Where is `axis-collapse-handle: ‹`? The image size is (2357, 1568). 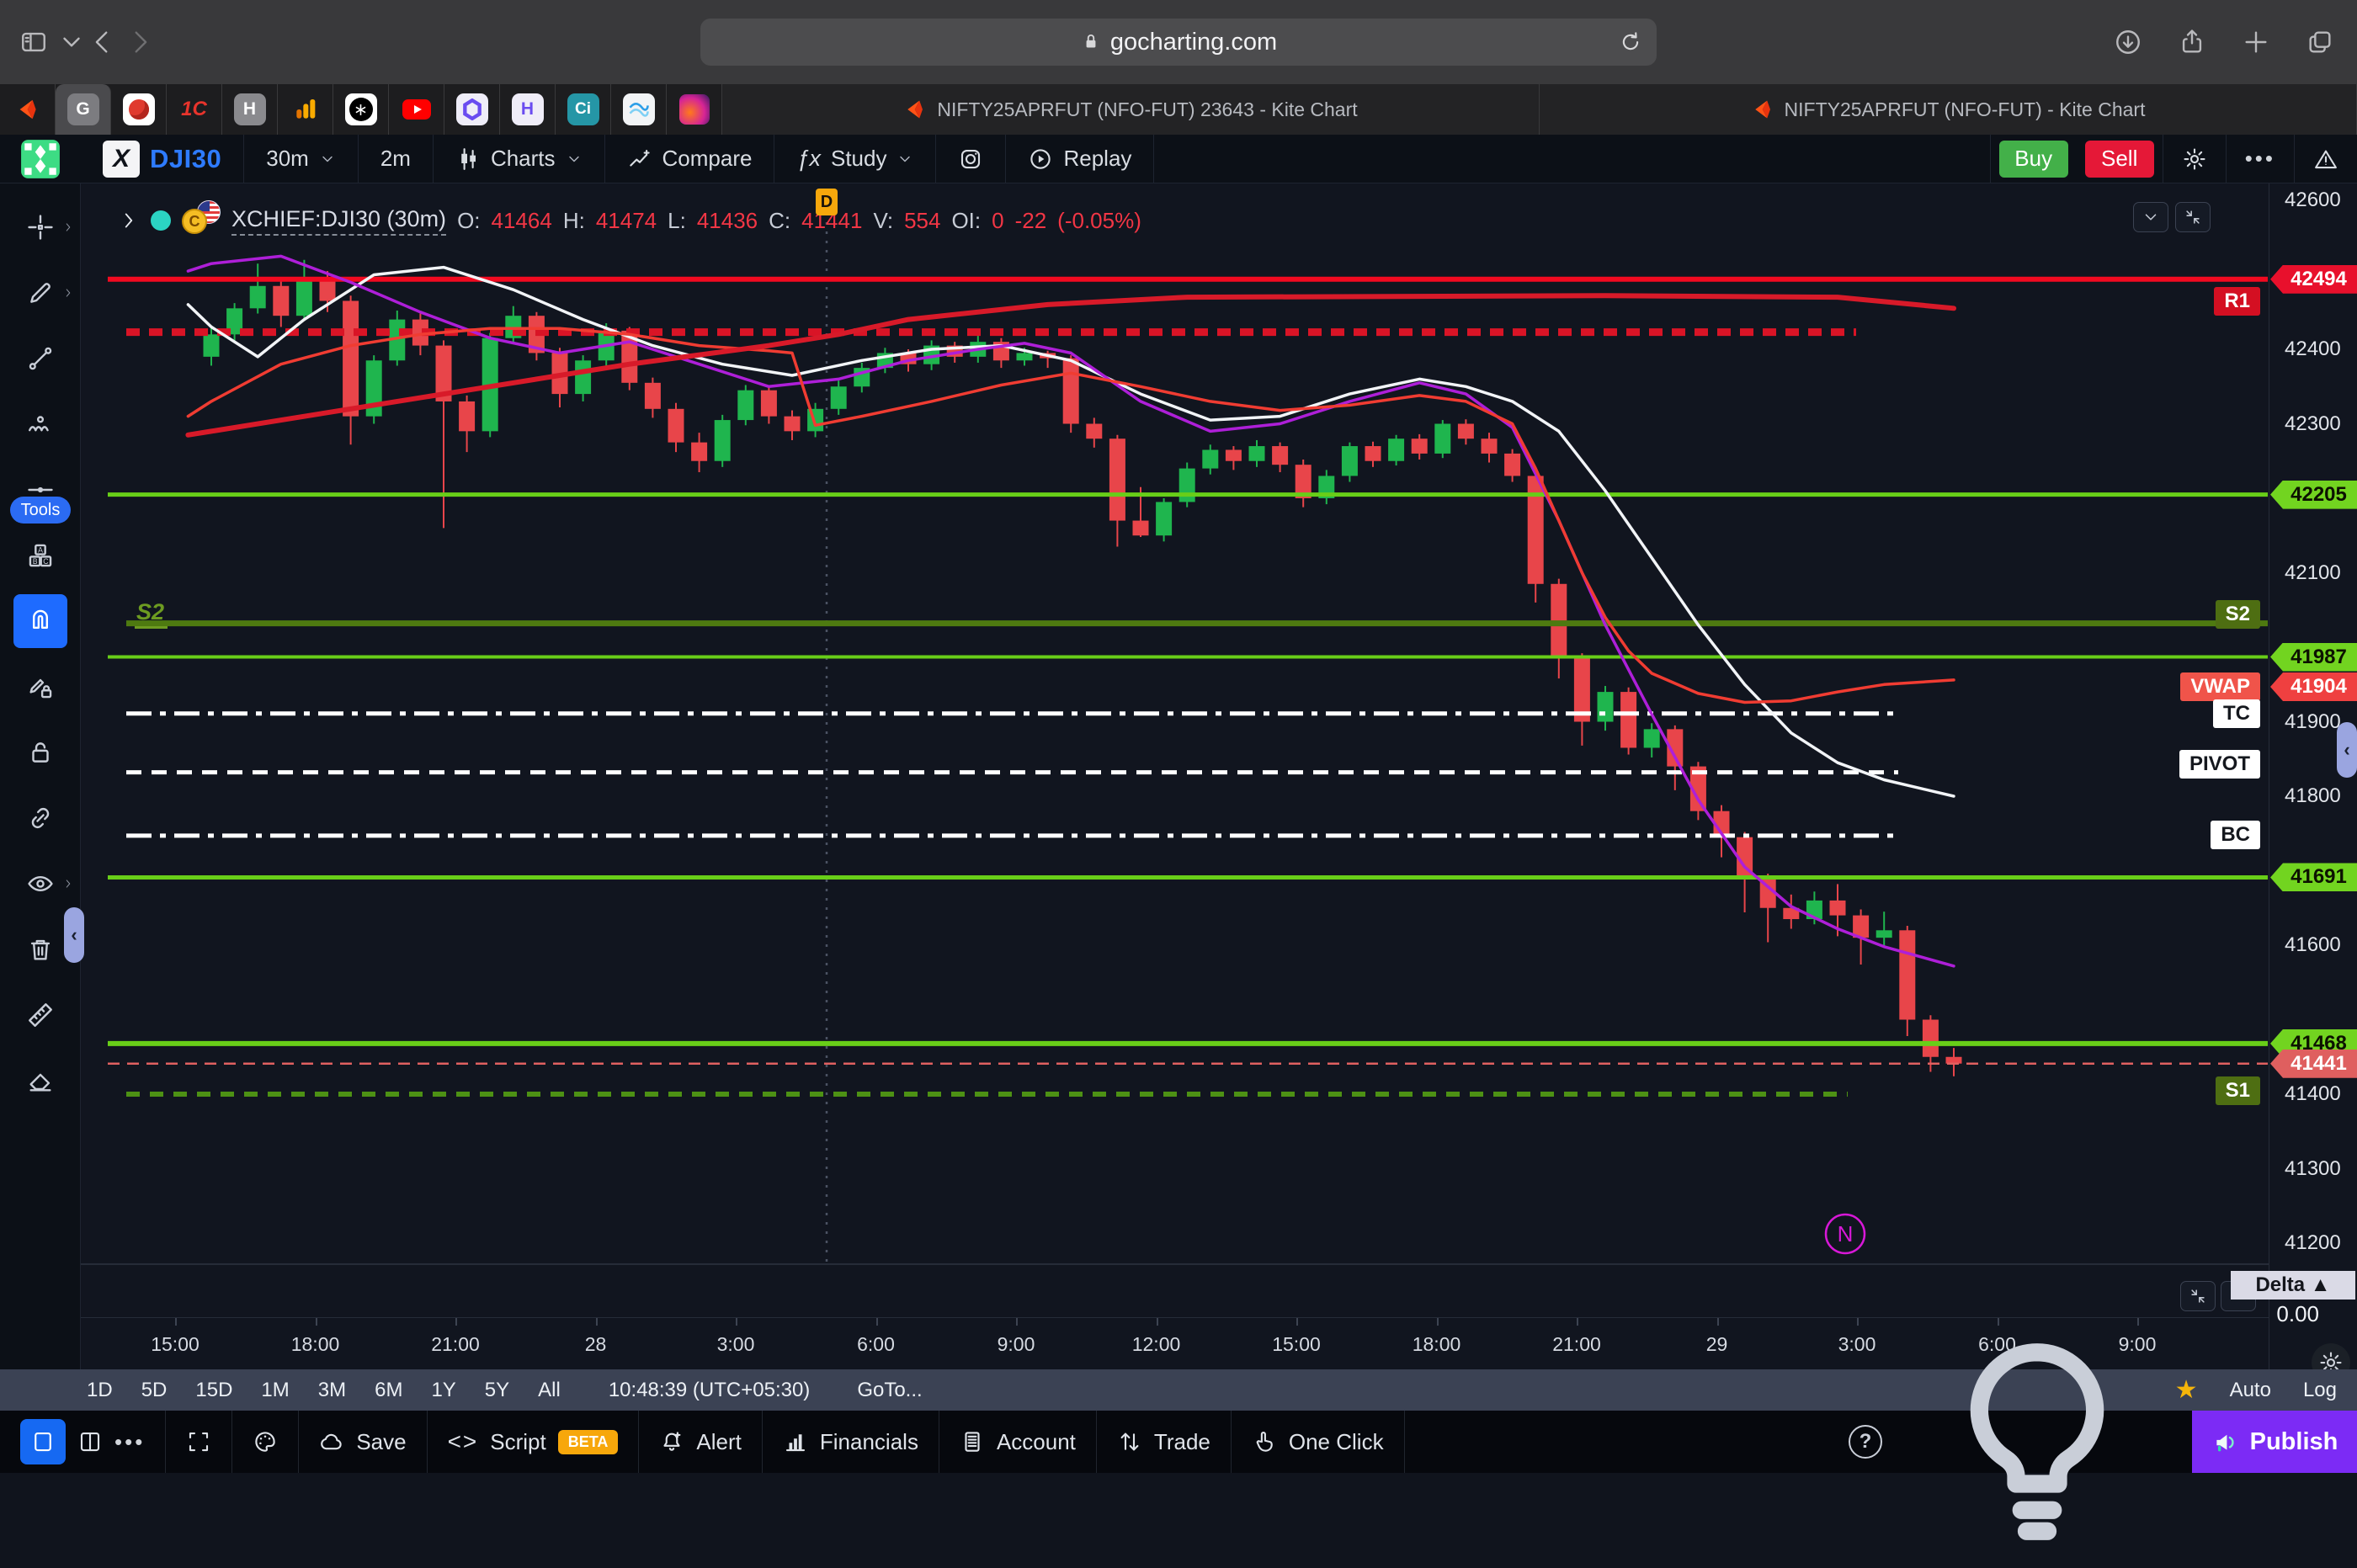
axis-collapse-handle: ‹ is located at coordinates (2347, 750).